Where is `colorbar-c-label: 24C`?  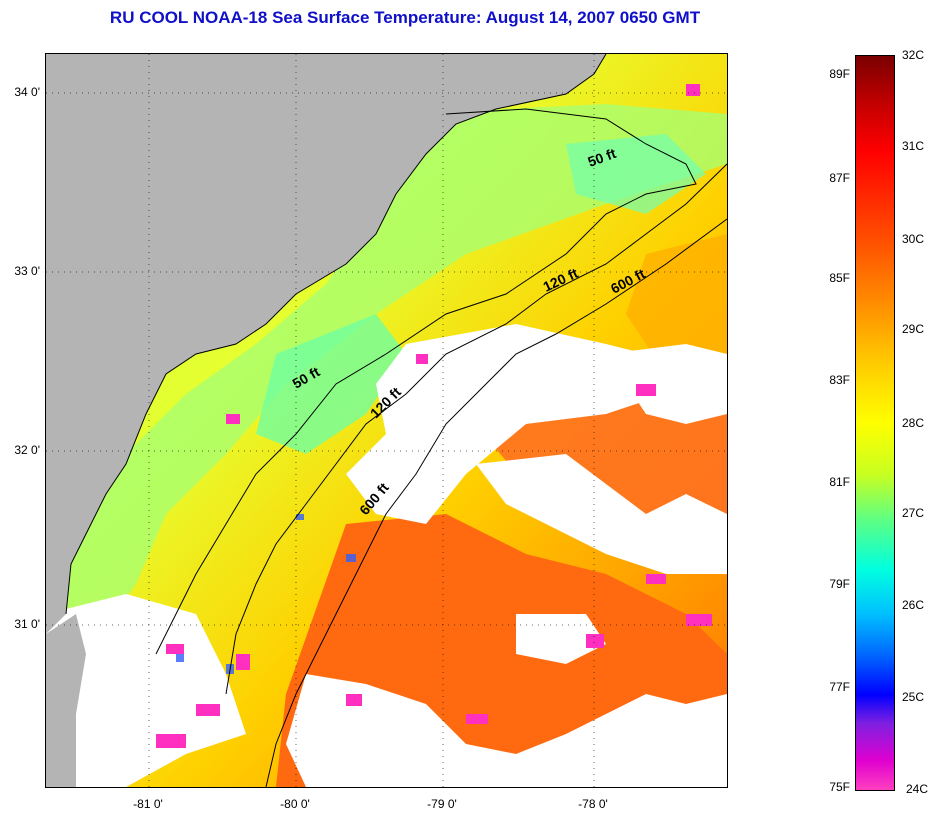 colorbar-c-label: 24C is located at coordinates (917, 789).